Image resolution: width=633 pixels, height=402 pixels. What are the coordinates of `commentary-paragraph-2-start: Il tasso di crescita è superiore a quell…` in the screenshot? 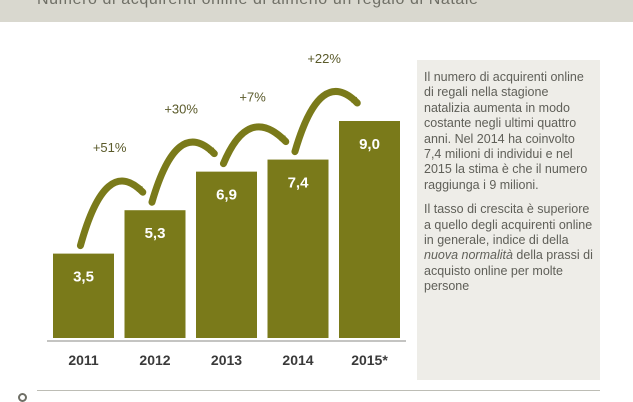 It's located at (508, 225).